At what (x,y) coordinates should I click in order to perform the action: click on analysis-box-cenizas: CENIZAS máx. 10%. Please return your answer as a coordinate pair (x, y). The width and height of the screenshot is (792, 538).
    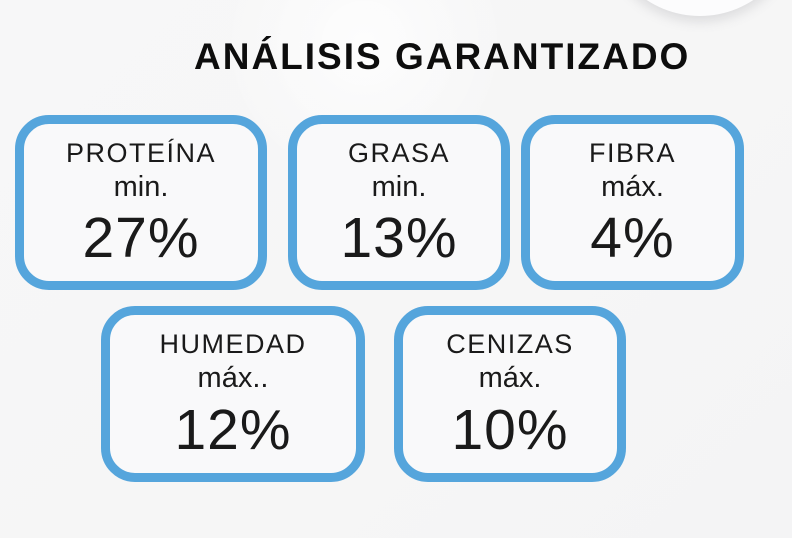
    Looking at the image, I should click on (510, 394).